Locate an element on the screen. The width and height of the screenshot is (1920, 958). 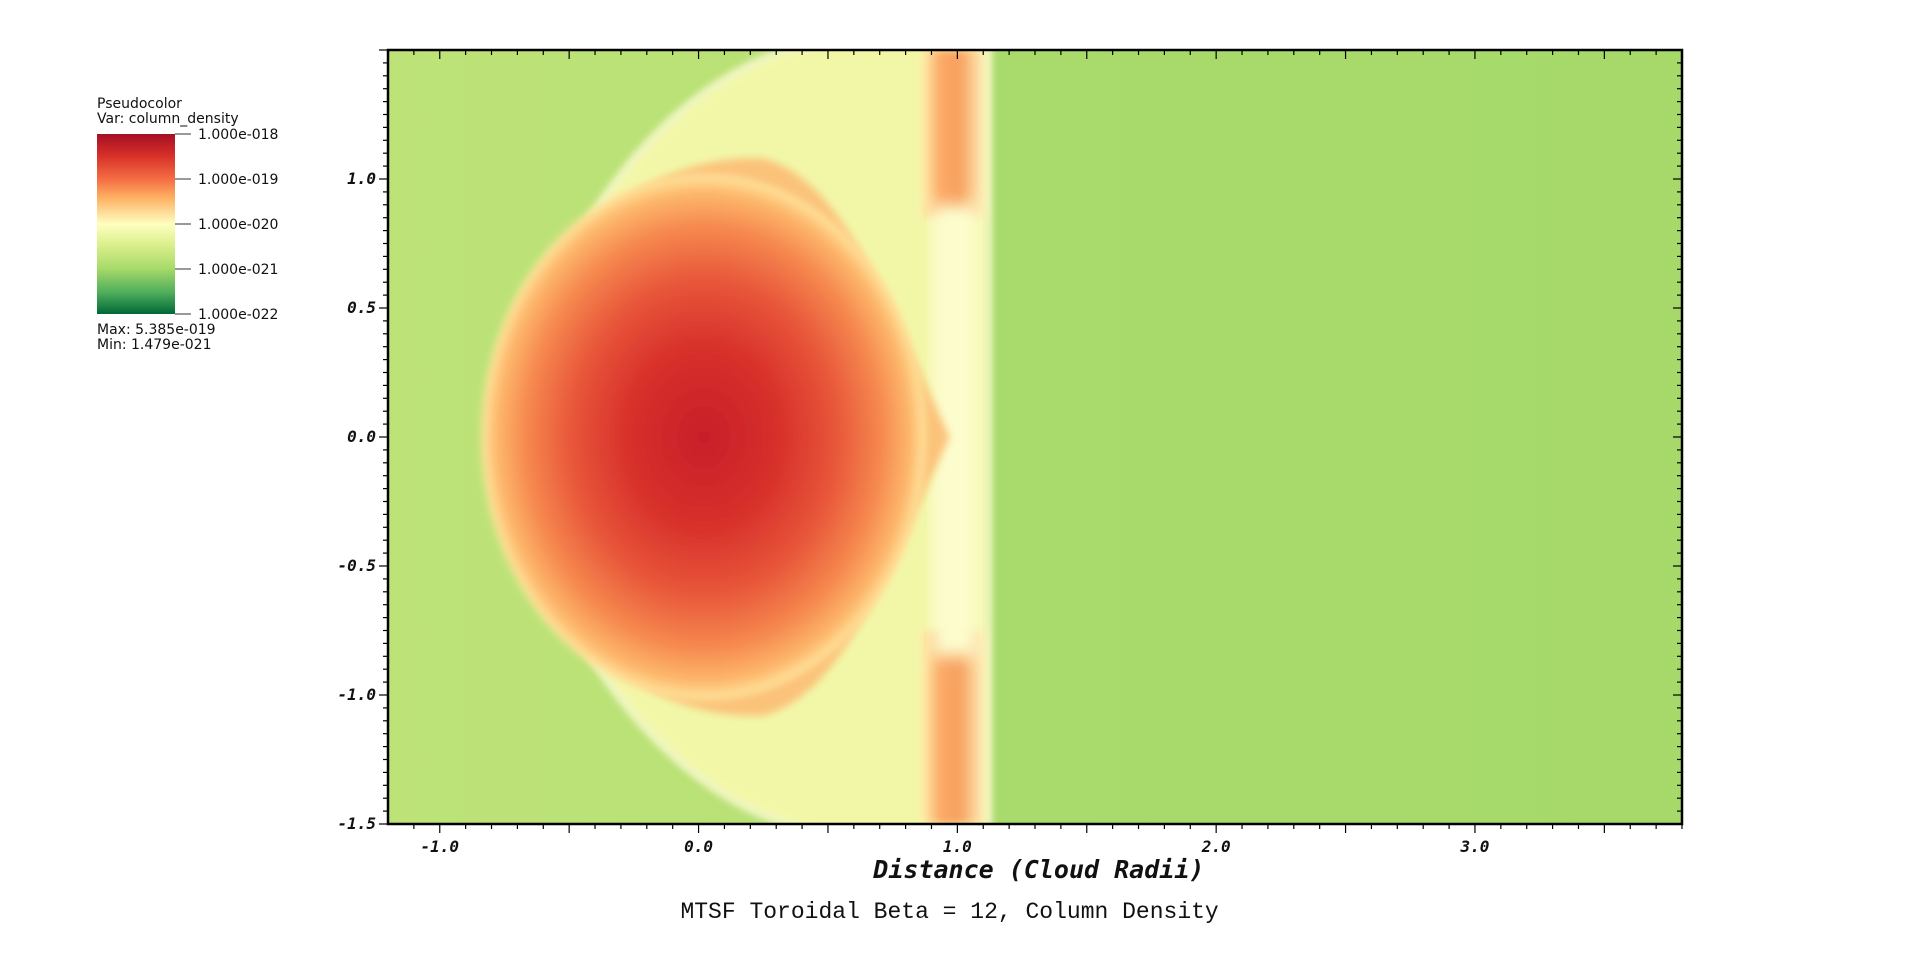
colorbar-tick-label: 1.000e-022 is located at coordinates (238, 315).